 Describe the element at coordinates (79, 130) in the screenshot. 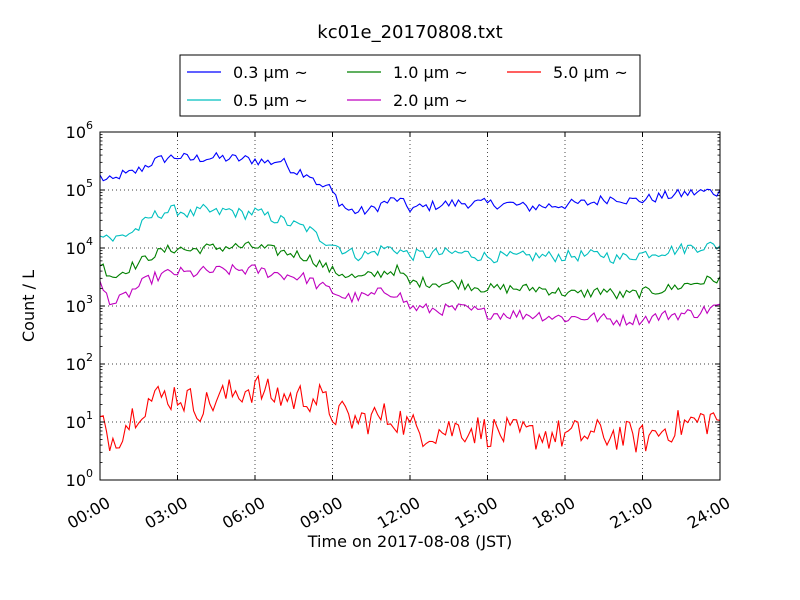

I see `y-tick-label: 10⁶` at that location.